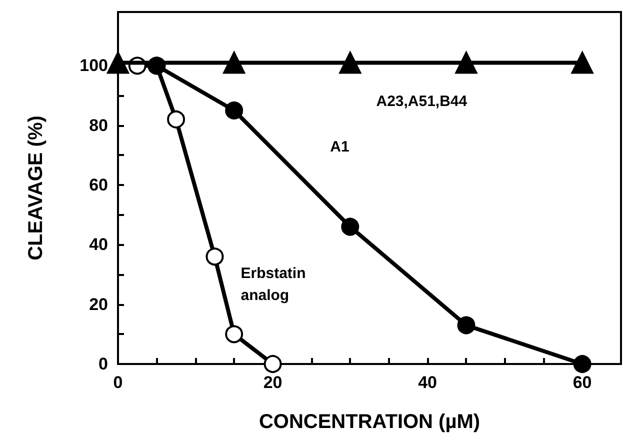 The height and width of the screenshot is (441, 623). What do you see at coordinates (98, 185) in the screenshot?
I see `y-tick-label: 60` at bounding box center [98, 185].